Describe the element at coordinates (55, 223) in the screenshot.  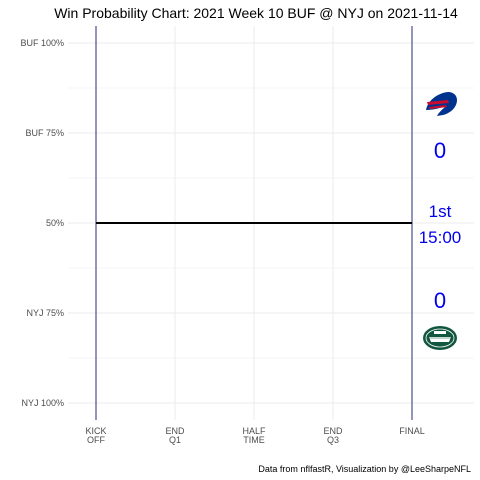
I see `y-tick-label: 50%` at that location.